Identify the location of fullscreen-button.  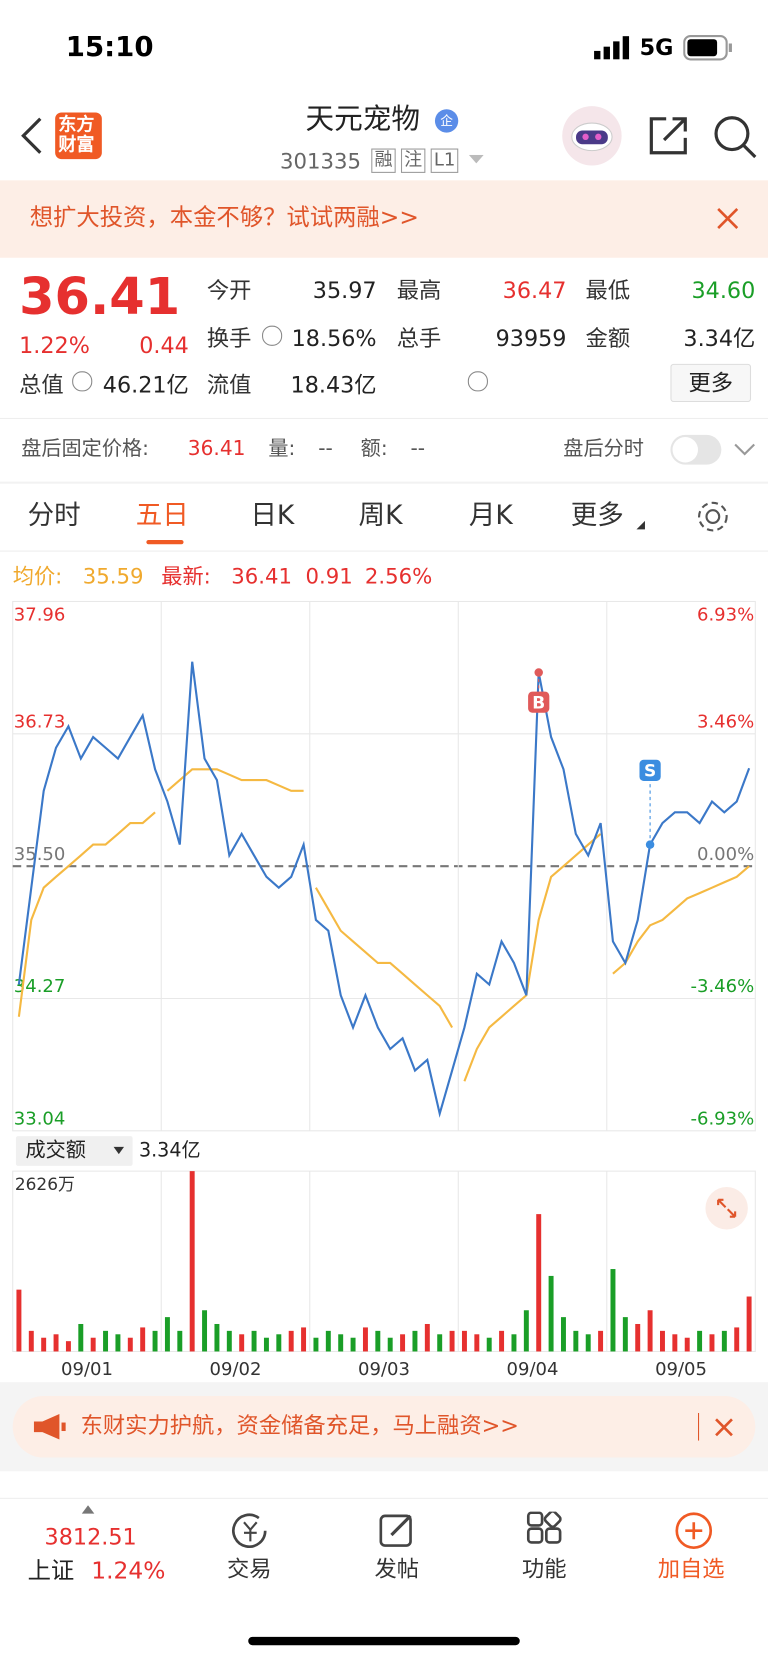
(726, 1208).